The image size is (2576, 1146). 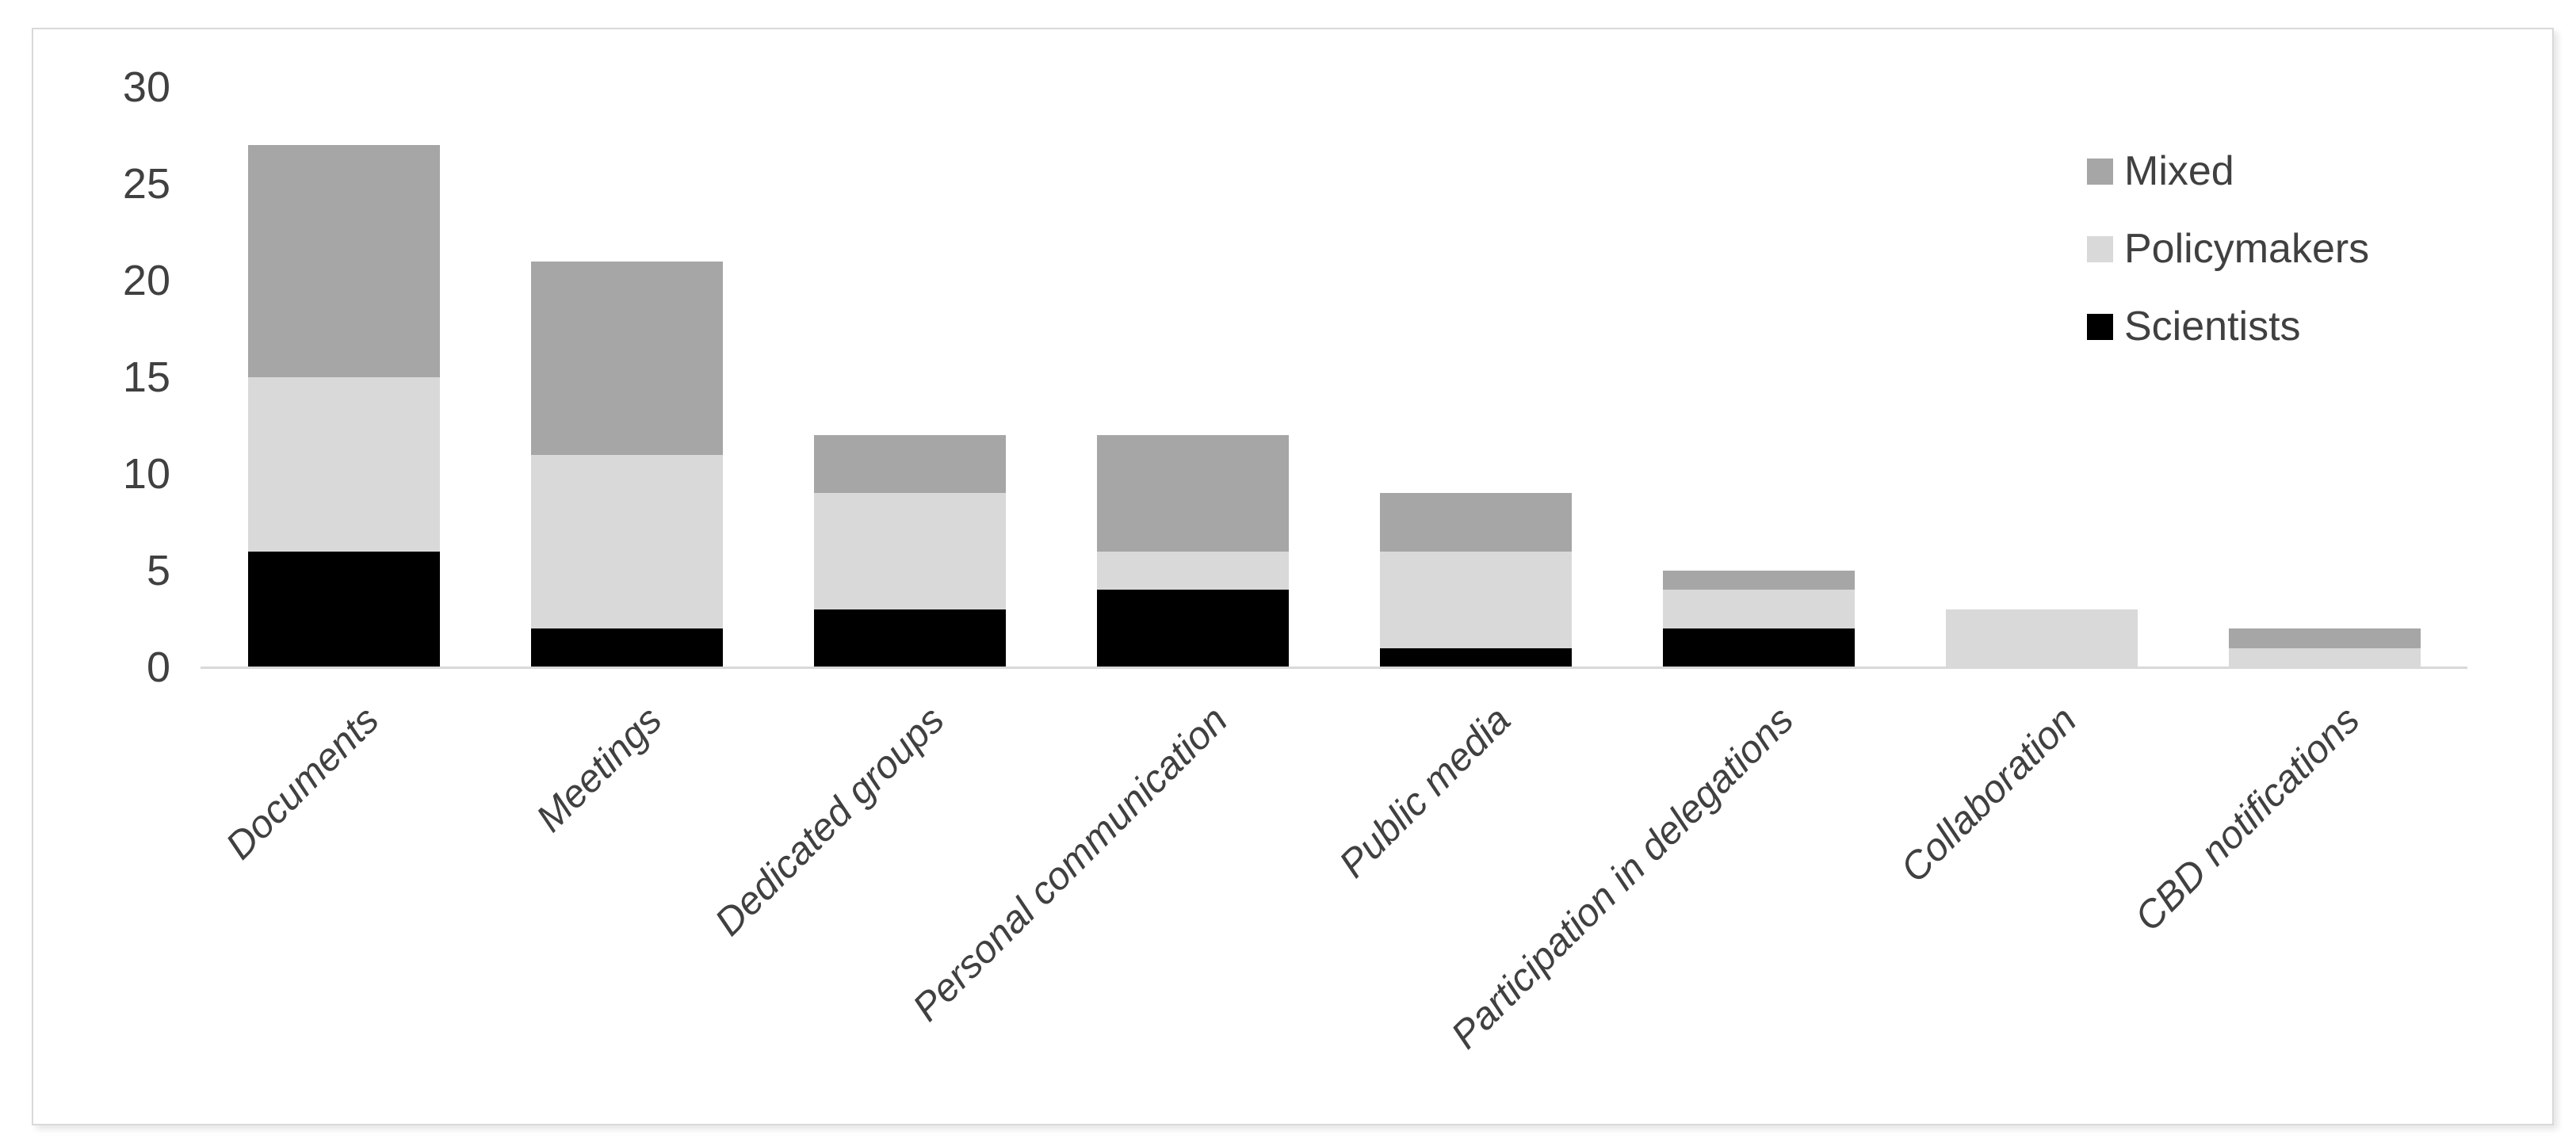 What do you see at coordinates (343, 464) in the screenshot?
I see `bar-segment-policymakers-documents` at bounding box center [343, 464].